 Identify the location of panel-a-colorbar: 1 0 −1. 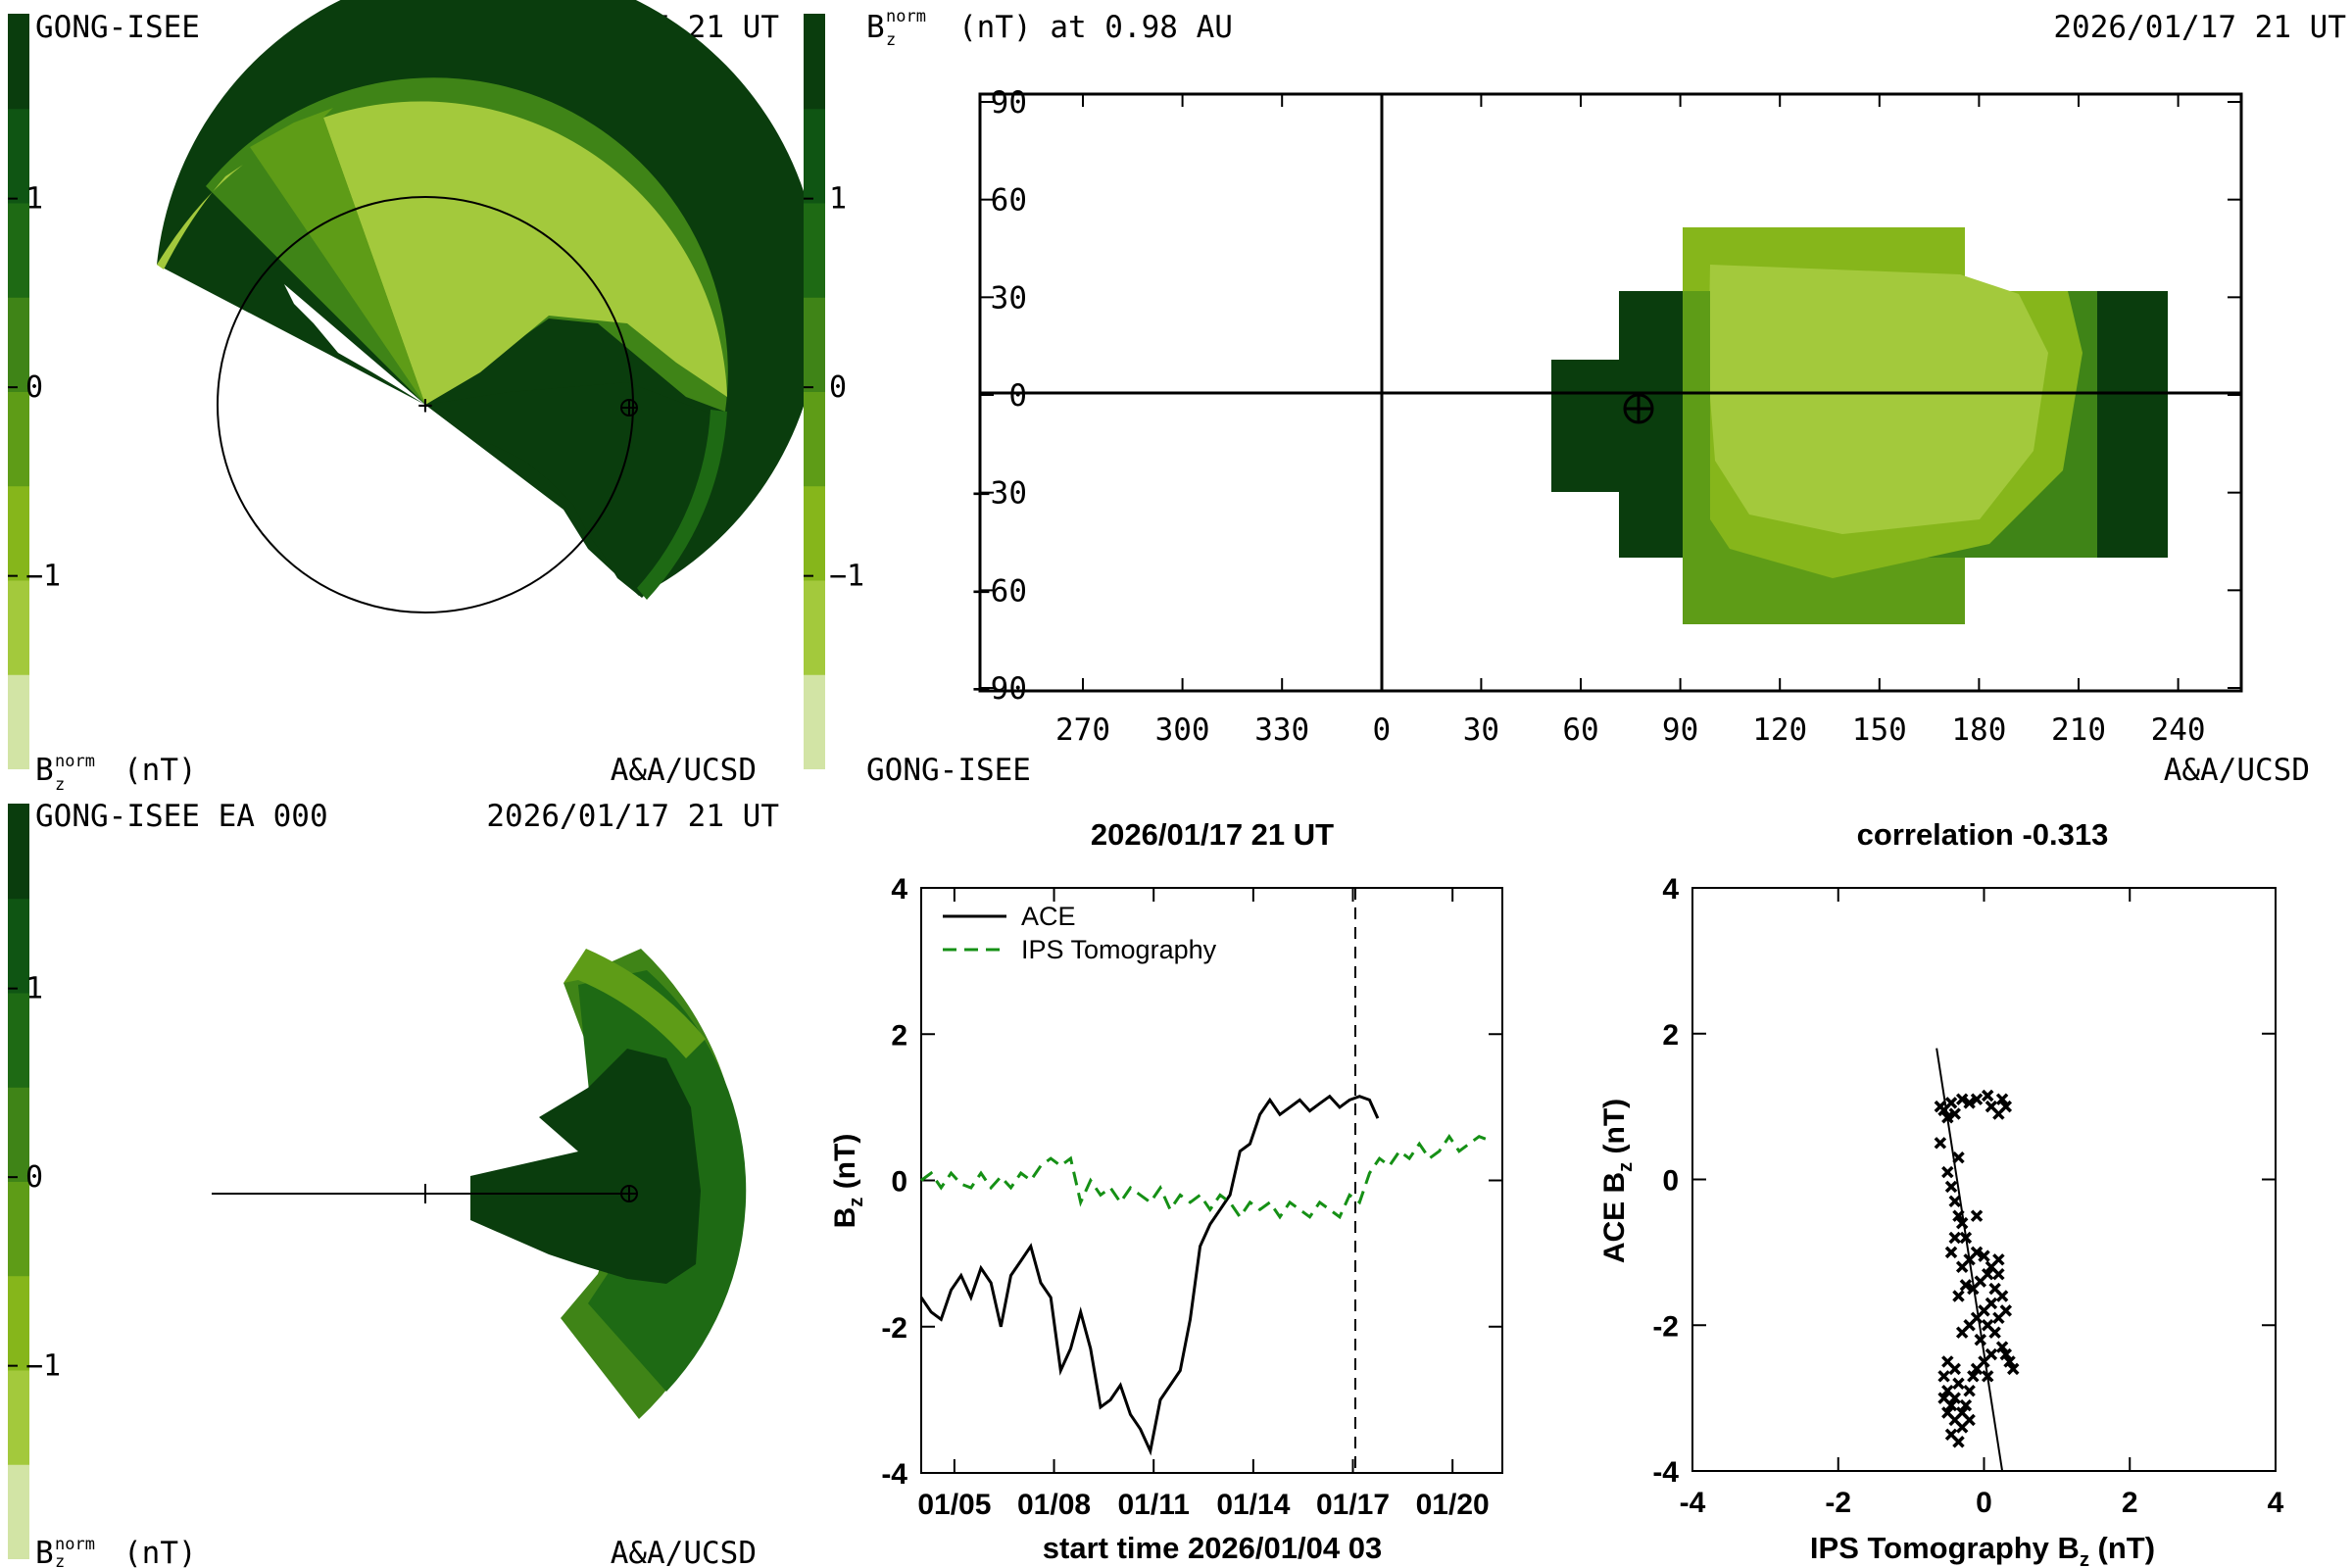
(34, 391).